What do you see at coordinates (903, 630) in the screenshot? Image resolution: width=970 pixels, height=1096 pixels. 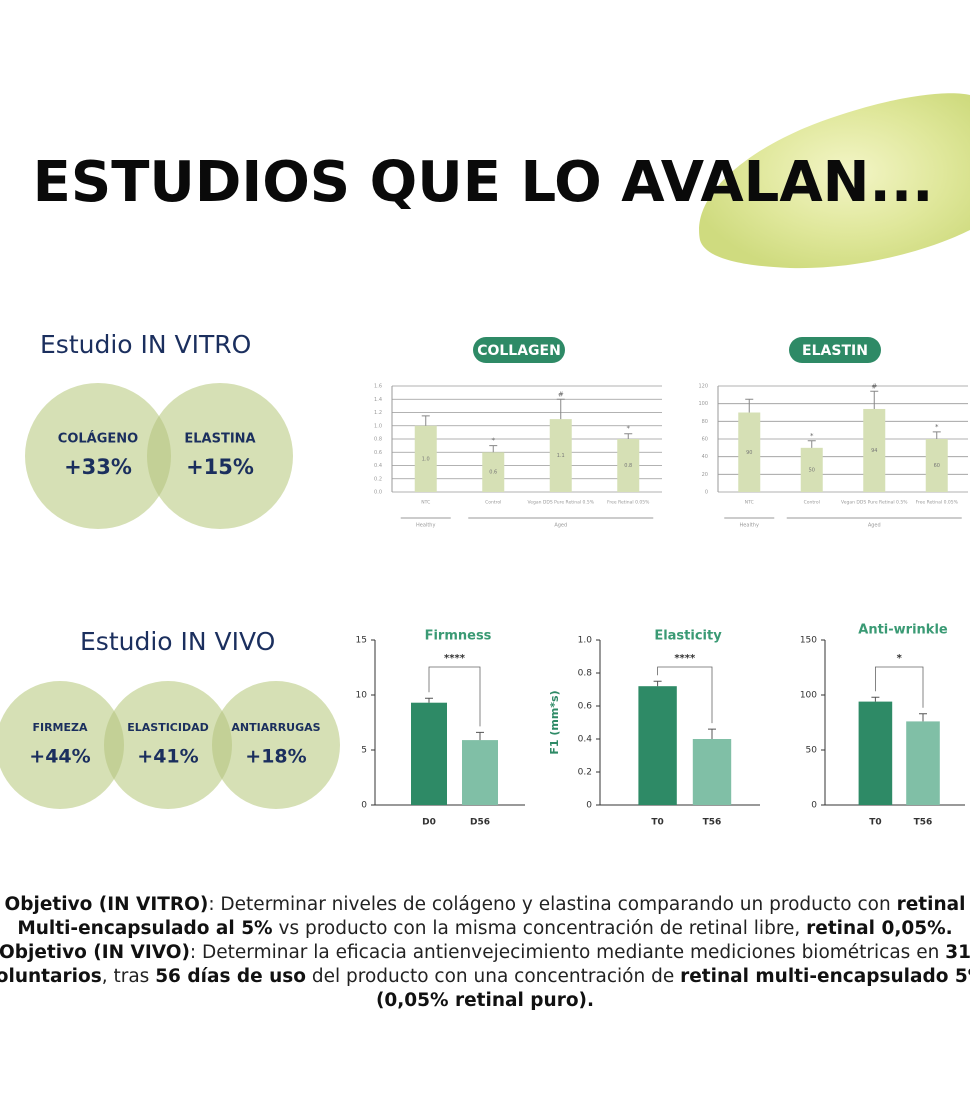 I see `chart-title: Anti-wrinkle` at bounding box center [903, 630].